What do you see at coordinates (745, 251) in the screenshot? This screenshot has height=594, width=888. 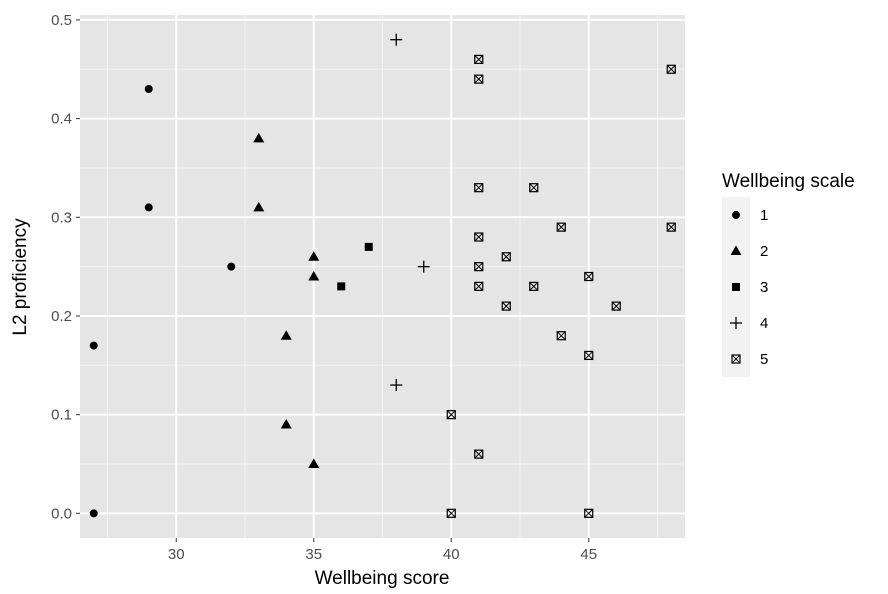 I see `legend-item-2: 2` at bounding box center [745, 251].